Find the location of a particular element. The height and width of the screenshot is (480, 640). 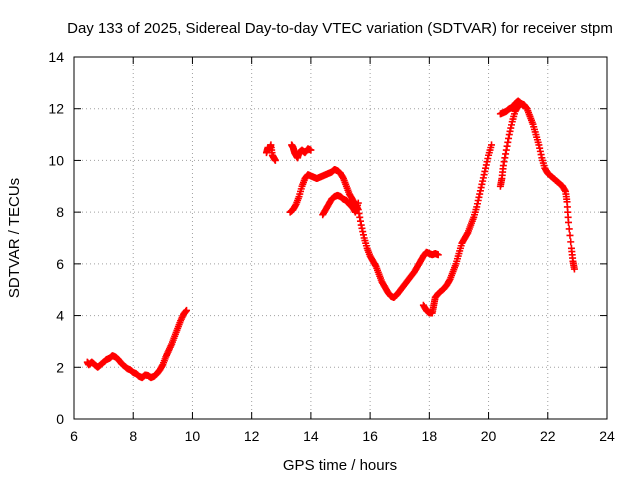

x-tick-label: 10 is located at coordinates (193, 436).